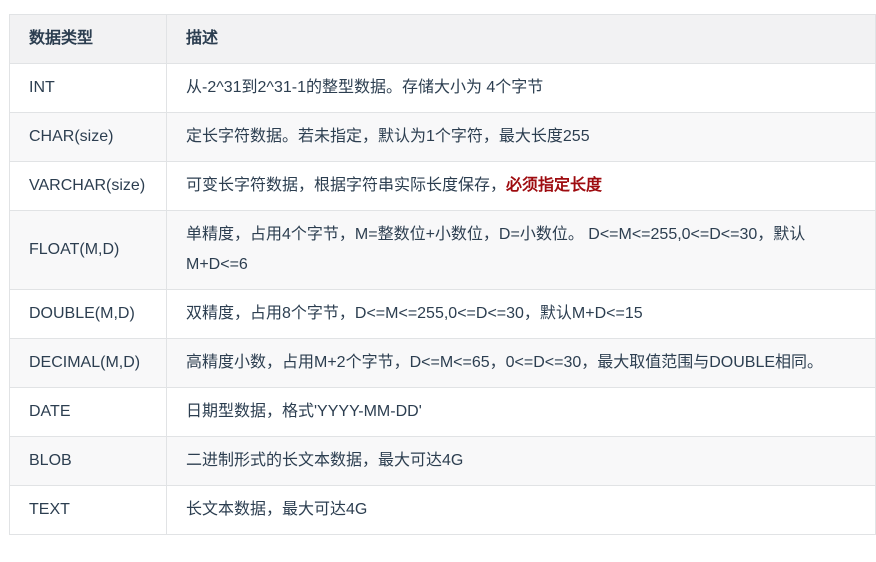 The width and height of the screenshot is (876, 562). I want to click on table-row: CHAR(size) 定长字符数据。若未指定，默认为1个字符，最大长度255, so click(442, 137).